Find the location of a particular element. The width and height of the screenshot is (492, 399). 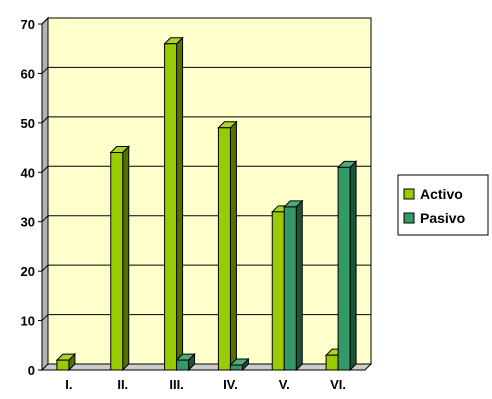

x-tick-label: VI. is located at coordinates (338, 384).